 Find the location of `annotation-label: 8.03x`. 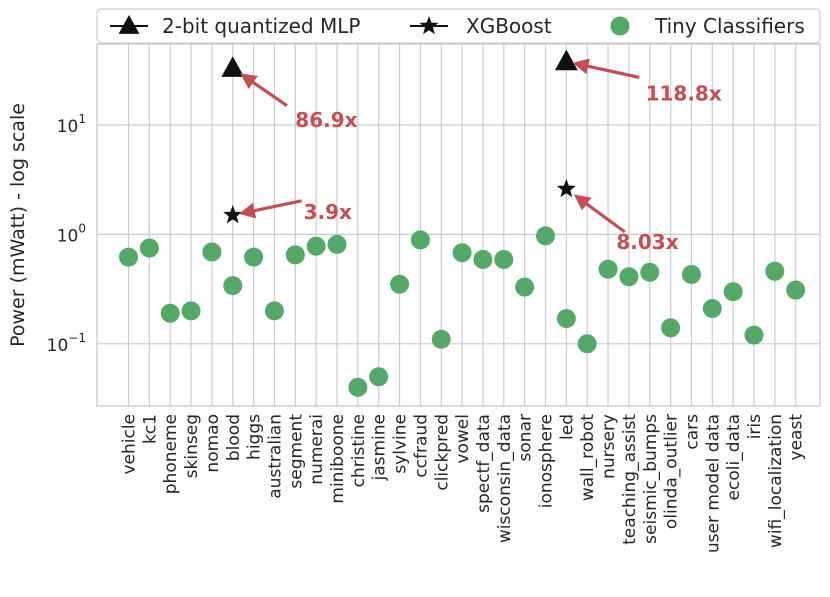

annotation-label: 8.03x is located at coordinates (647, 242).